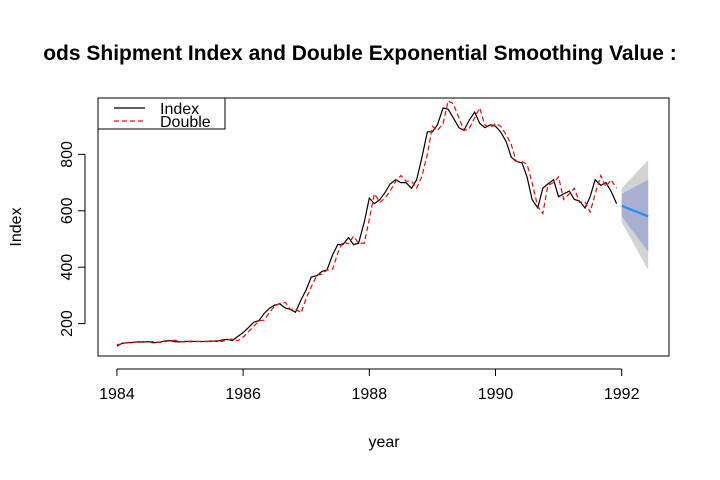  What do you see at coordinates (243, 394) in the screenshot?
I see `x-tick-label: 1986` at bounding box center [243, 394].